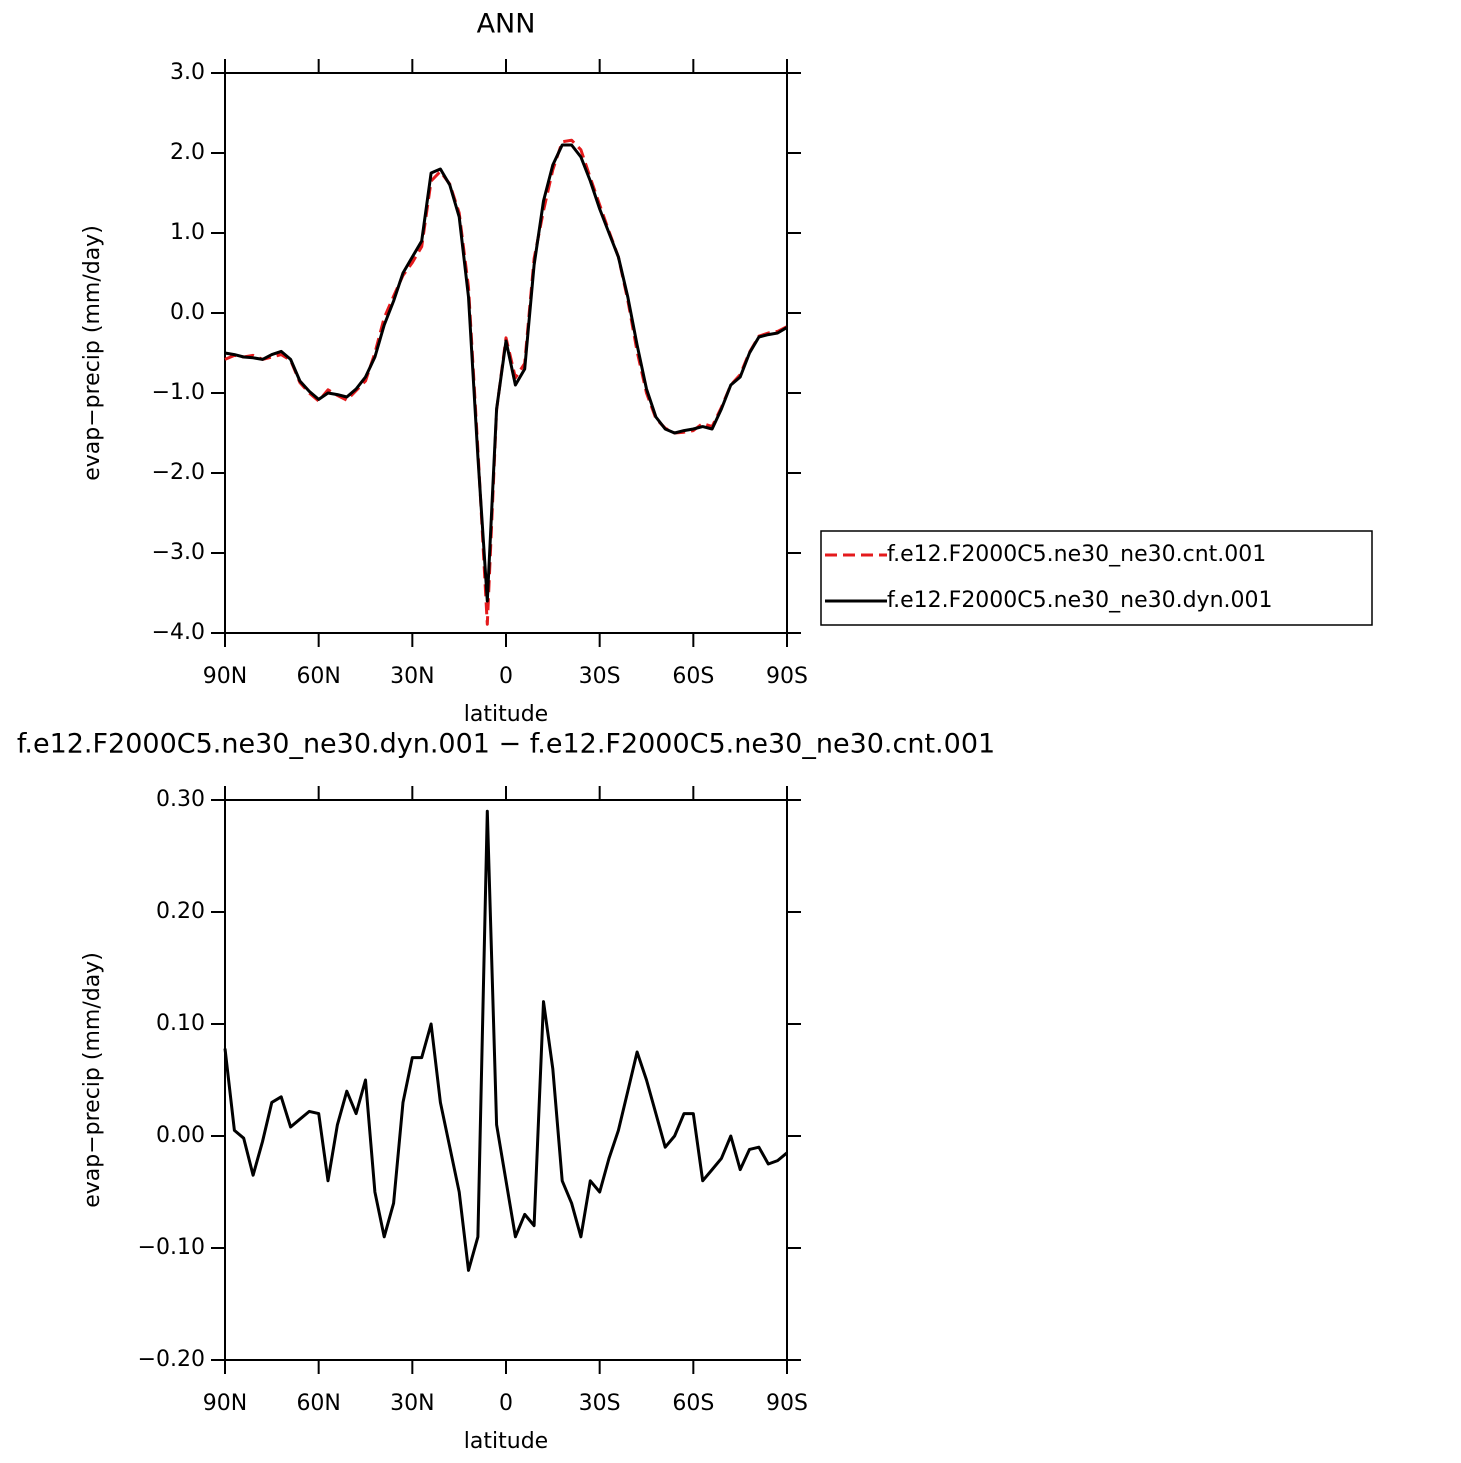 Image resolution: width=1461 pixels, height=1463 pixels. What do you see at coordinates (180, 1023) in the screenshot?
I see `y-tick-label: 0.10` at bounding box center [180, 1023].